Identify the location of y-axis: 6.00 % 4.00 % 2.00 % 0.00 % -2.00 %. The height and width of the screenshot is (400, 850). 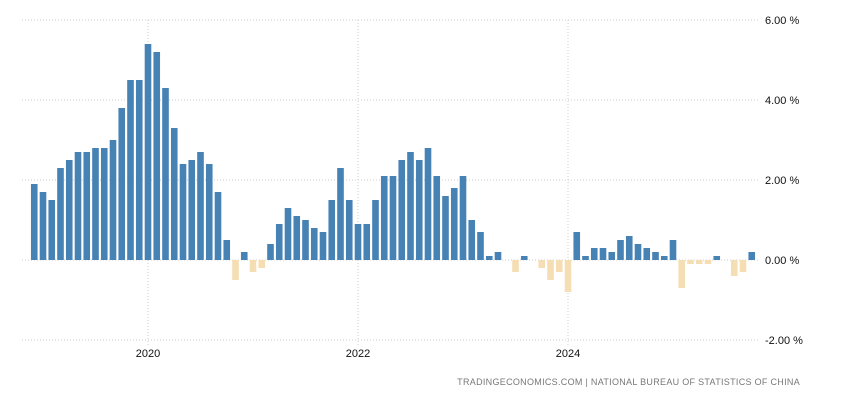
(784, 181).